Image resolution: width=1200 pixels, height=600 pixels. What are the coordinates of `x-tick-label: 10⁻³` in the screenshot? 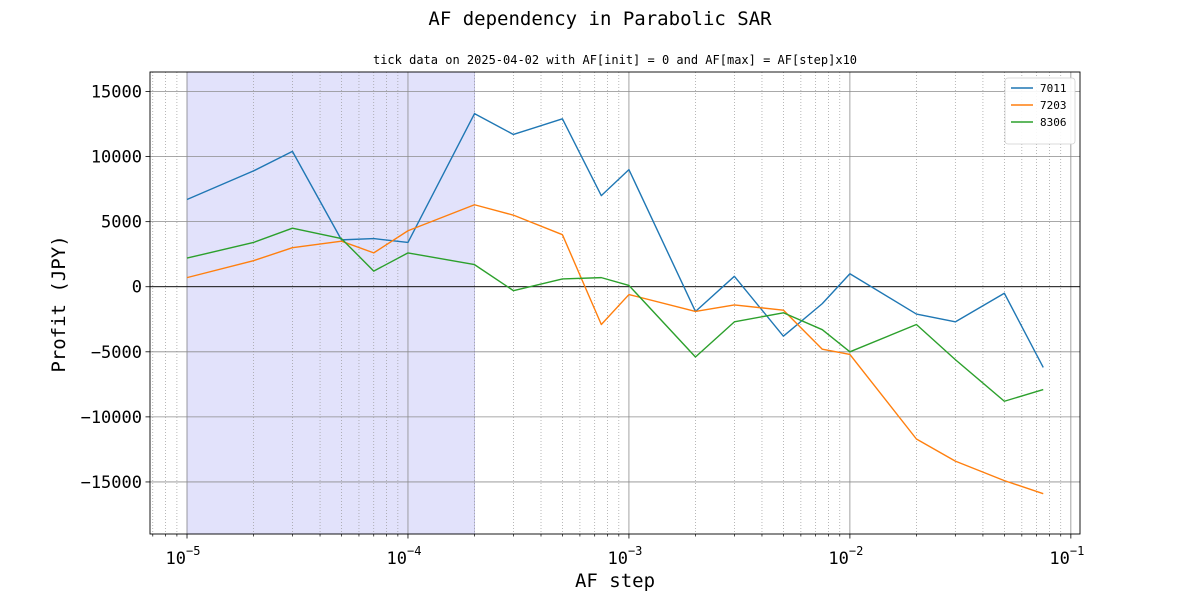 It's located at (624, 556).